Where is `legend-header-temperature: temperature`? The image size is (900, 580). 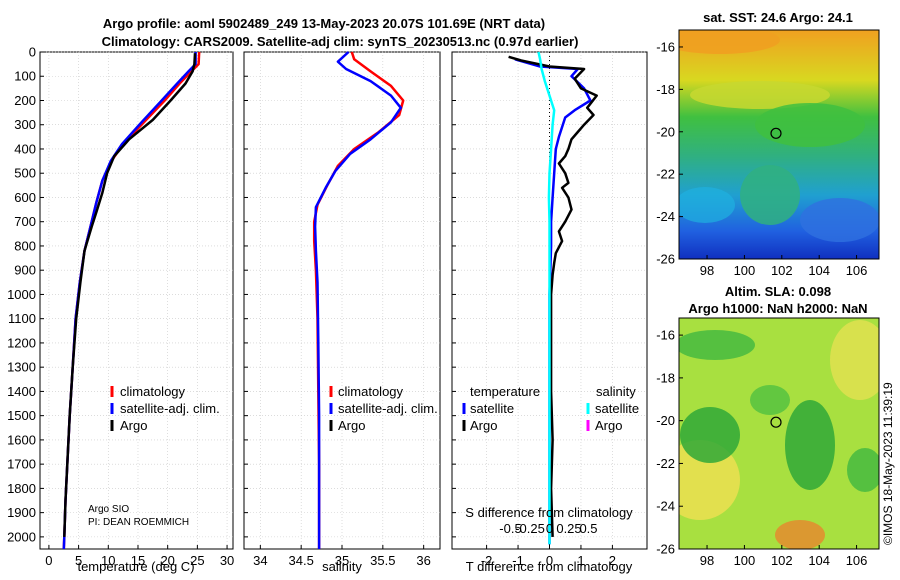 legend-header-temperature: temperature is located at coordinates (505, 391).